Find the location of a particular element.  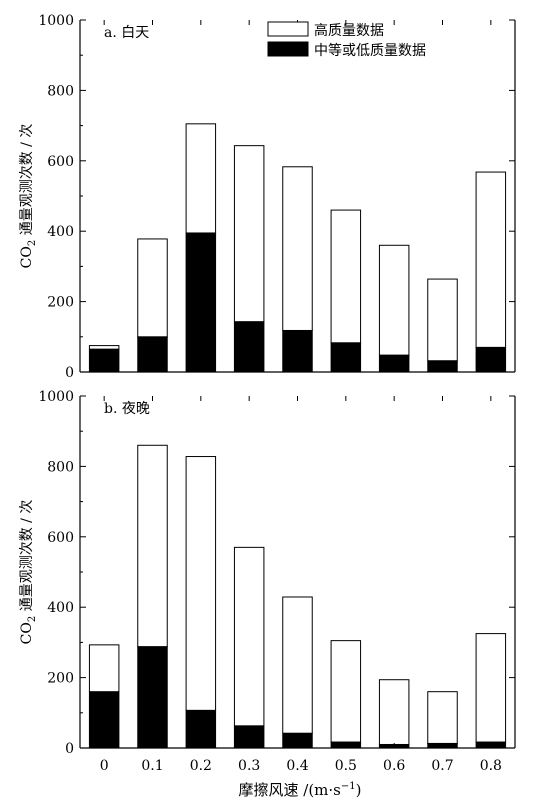

panel-title: a. 白天 is located at coordinates (126, 33).